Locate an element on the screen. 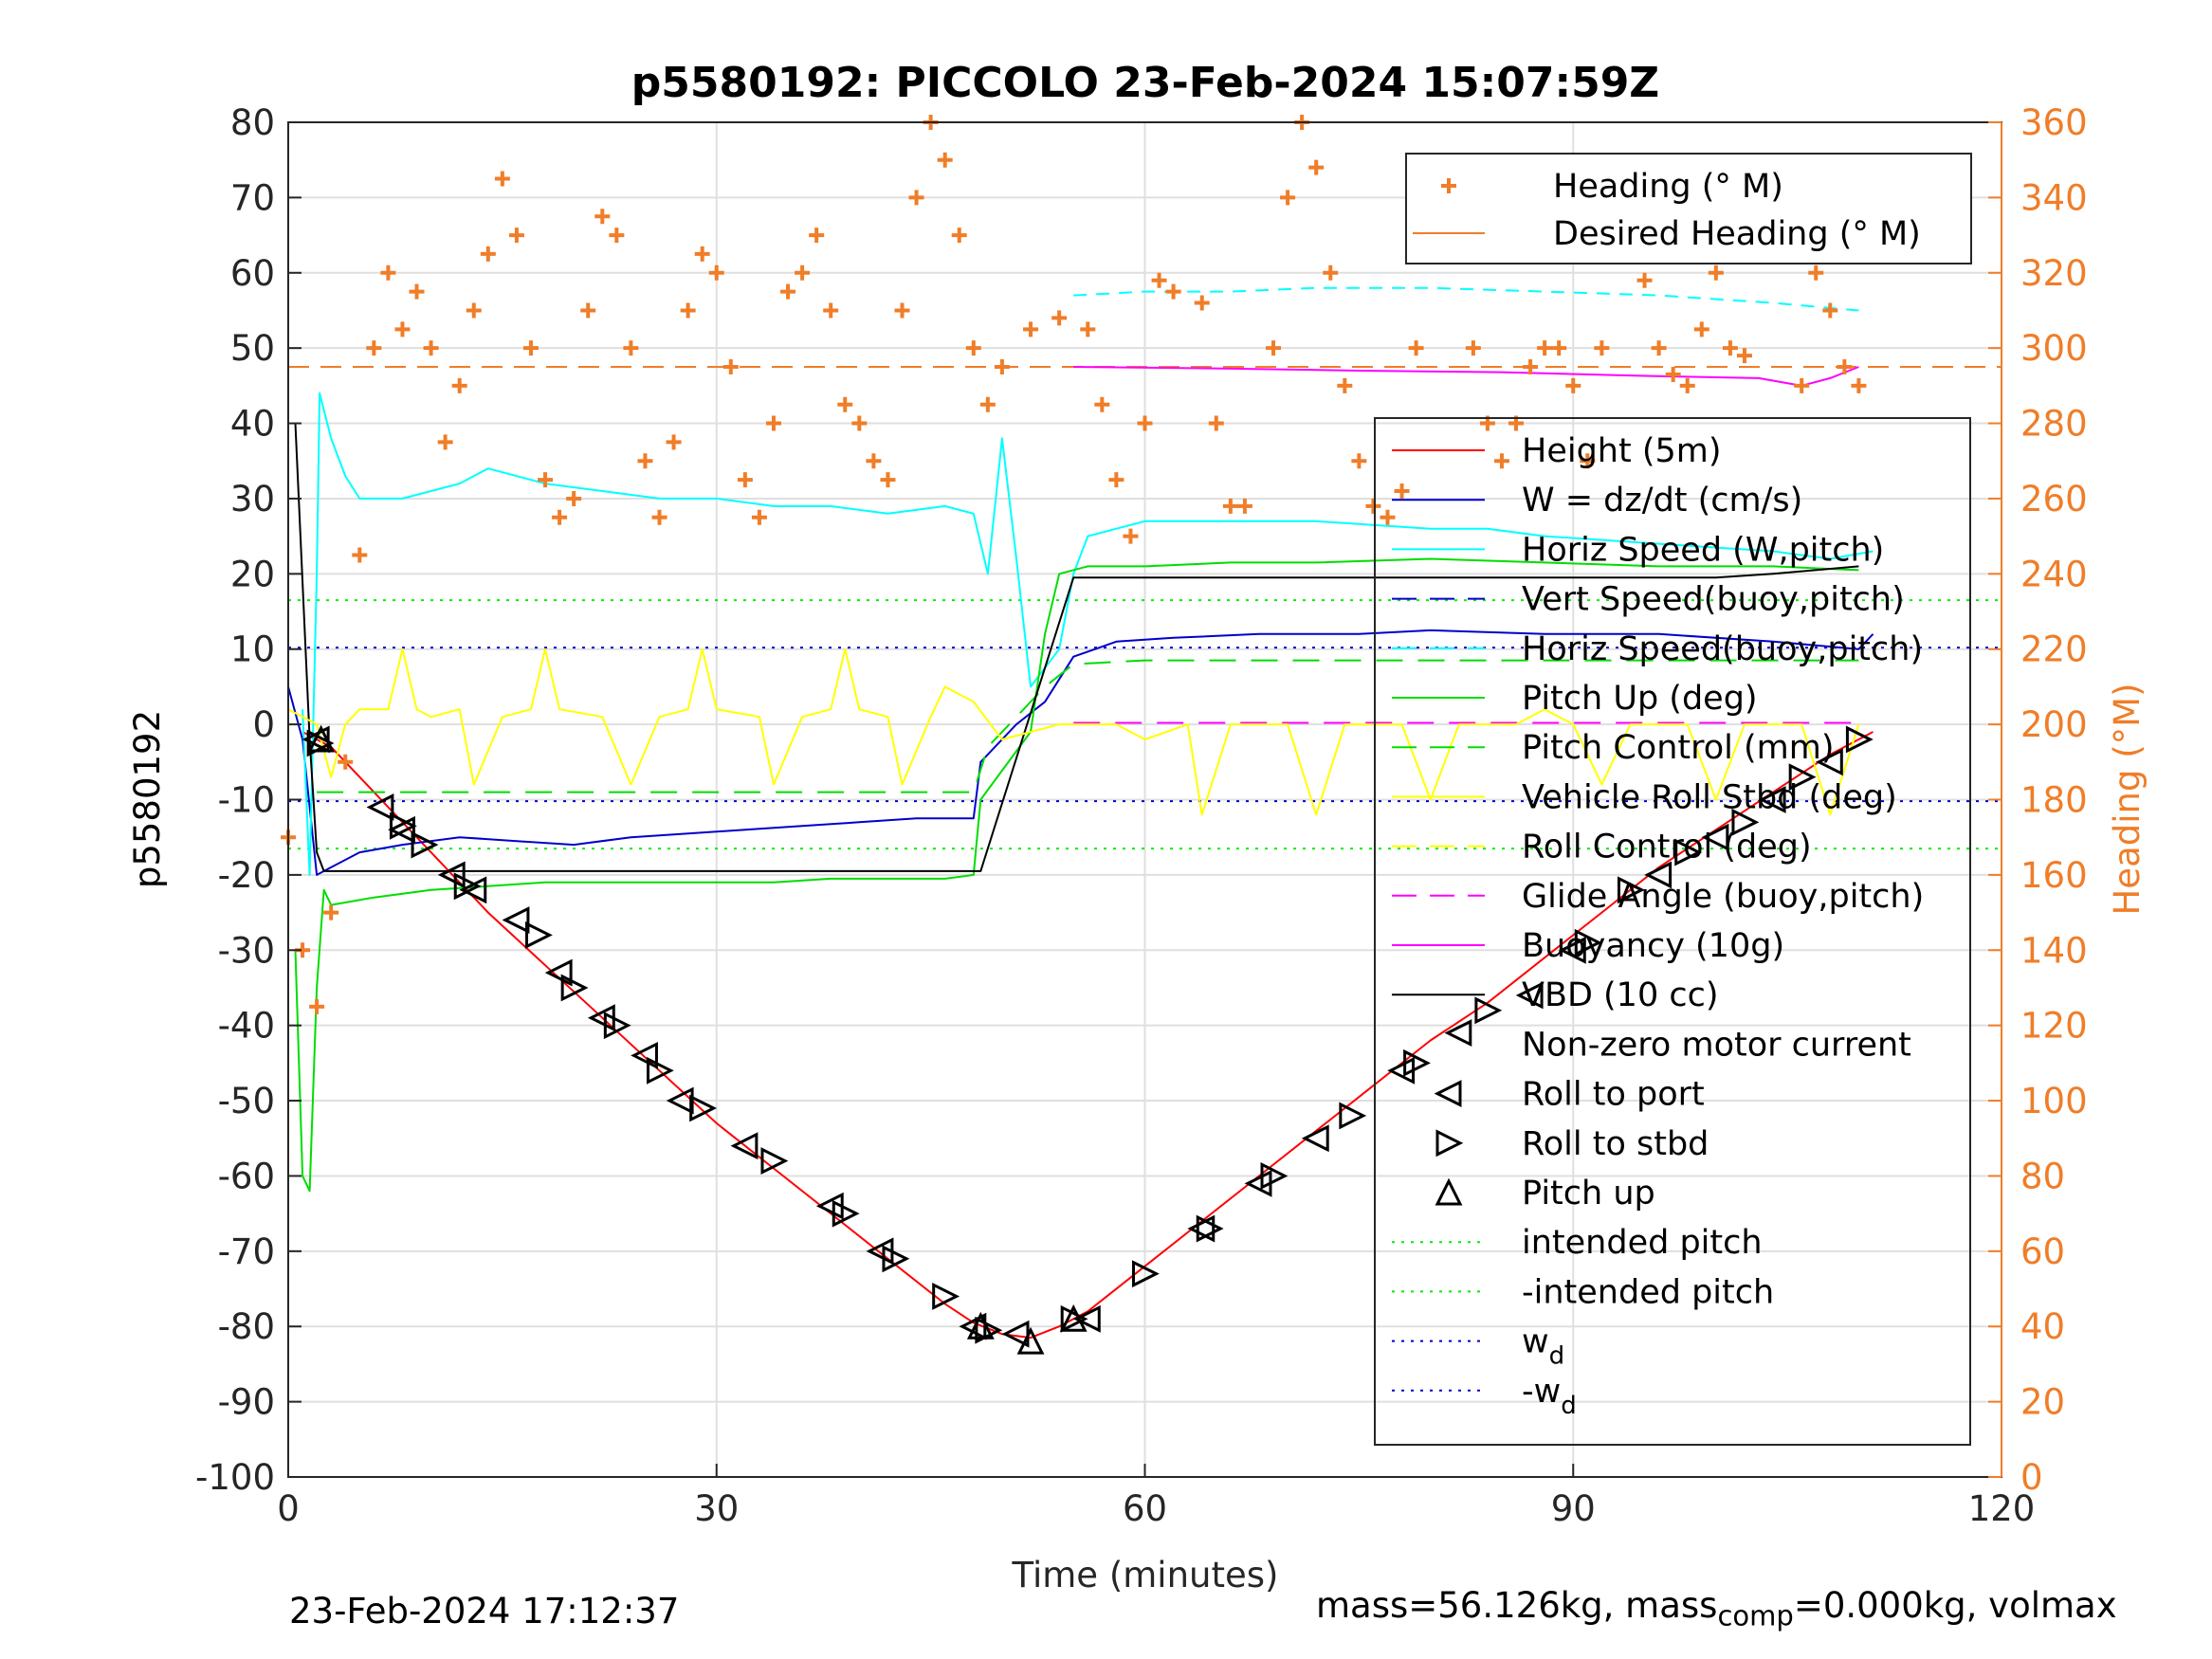  legend-symbol is located at coordinates (1449, 1191).